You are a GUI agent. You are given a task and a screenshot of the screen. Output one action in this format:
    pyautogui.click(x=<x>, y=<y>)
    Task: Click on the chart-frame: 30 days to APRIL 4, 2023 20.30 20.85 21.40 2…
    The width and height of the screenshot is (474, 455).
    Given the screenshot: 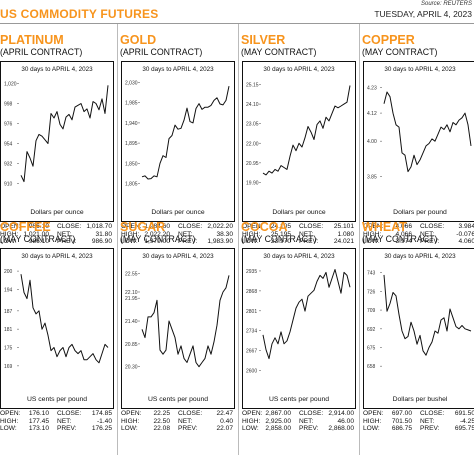 What is the action you would take?
    pyautogui.click(x=178, y=328)
    